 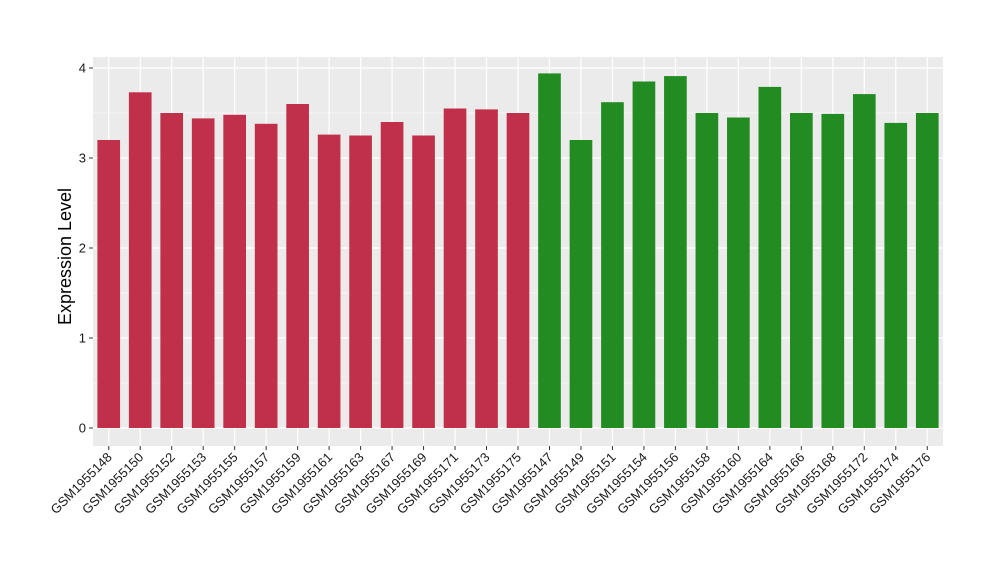 I want to click on bar-GSM1955159, so click(x=297, y=266).